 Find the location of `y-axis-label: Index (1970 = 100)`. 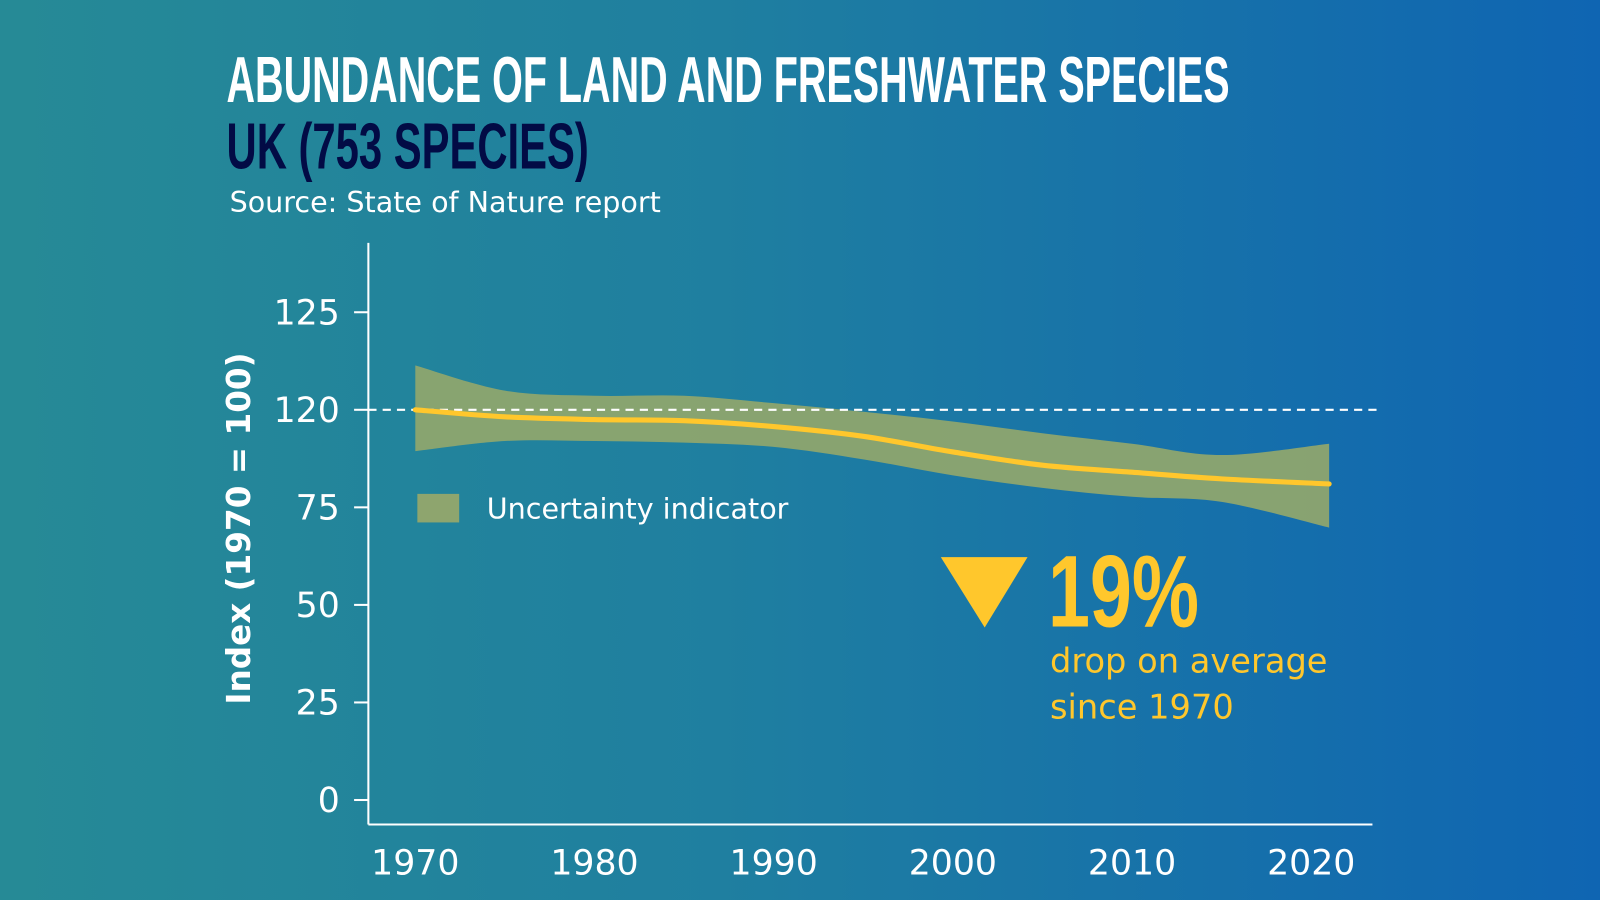

y-axis-label: Index (1970 = 100) is located at coordinates (239, 528).